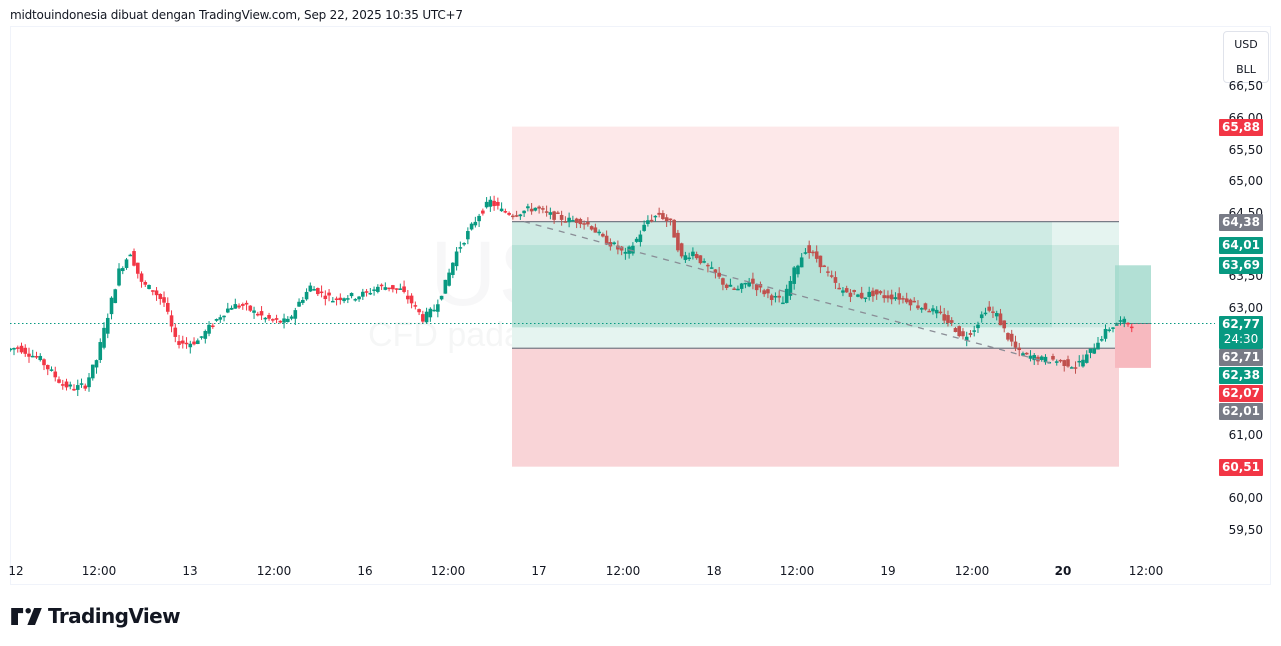 This screenshot has width=1281, height=646. I want to click on price-tick: 61,00, so click(1245, 434).